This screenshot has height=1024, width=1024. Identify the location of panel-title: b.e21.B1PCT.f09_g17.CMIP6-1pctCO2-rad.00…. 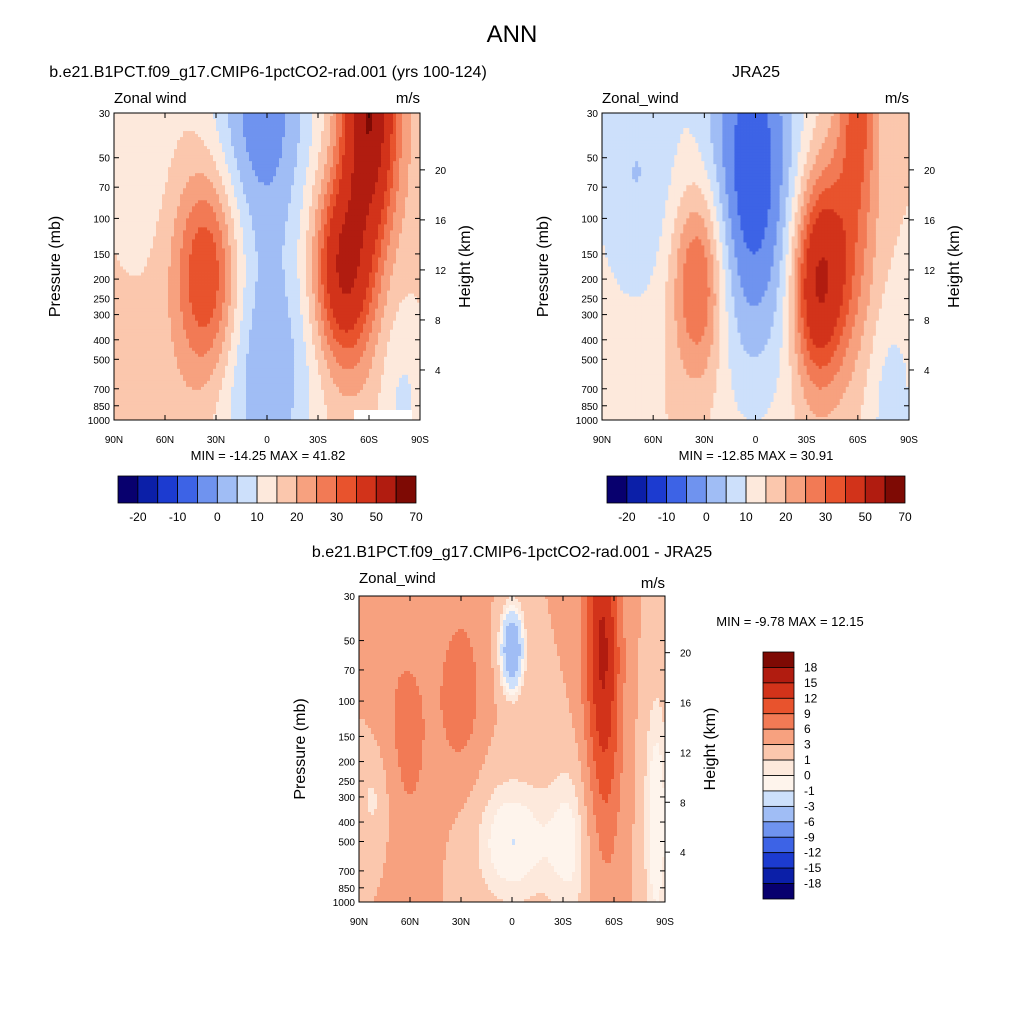
(268, 72).